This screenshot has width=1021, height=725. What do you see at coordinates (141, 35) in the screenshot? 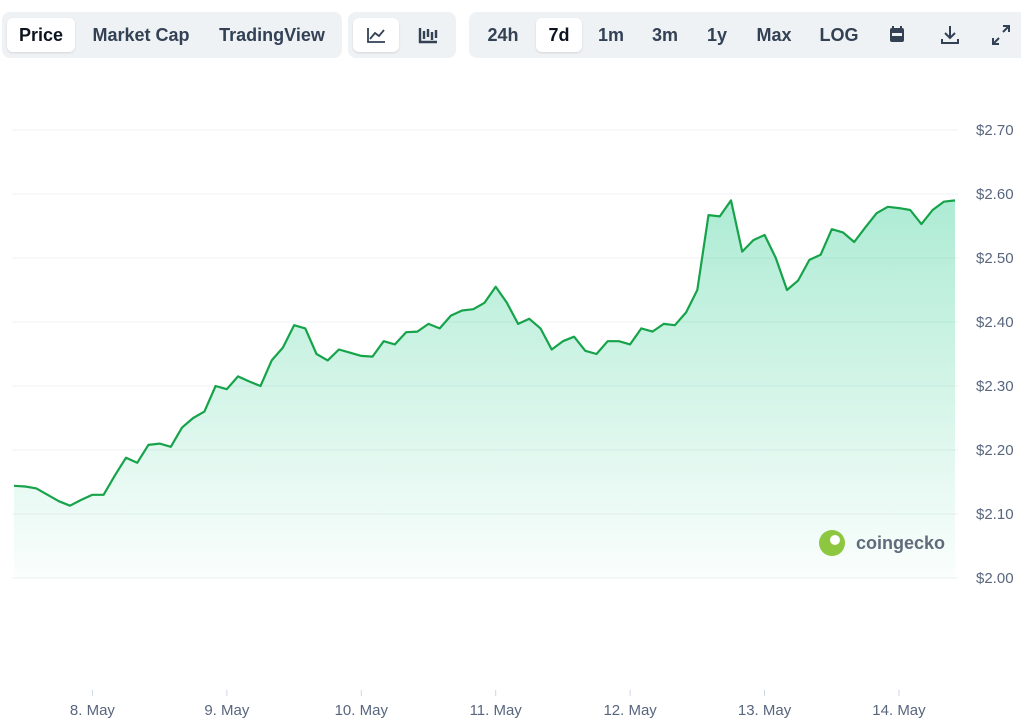
I see `tab-market-cap: Market Cap` at bounding box center [141, 35].